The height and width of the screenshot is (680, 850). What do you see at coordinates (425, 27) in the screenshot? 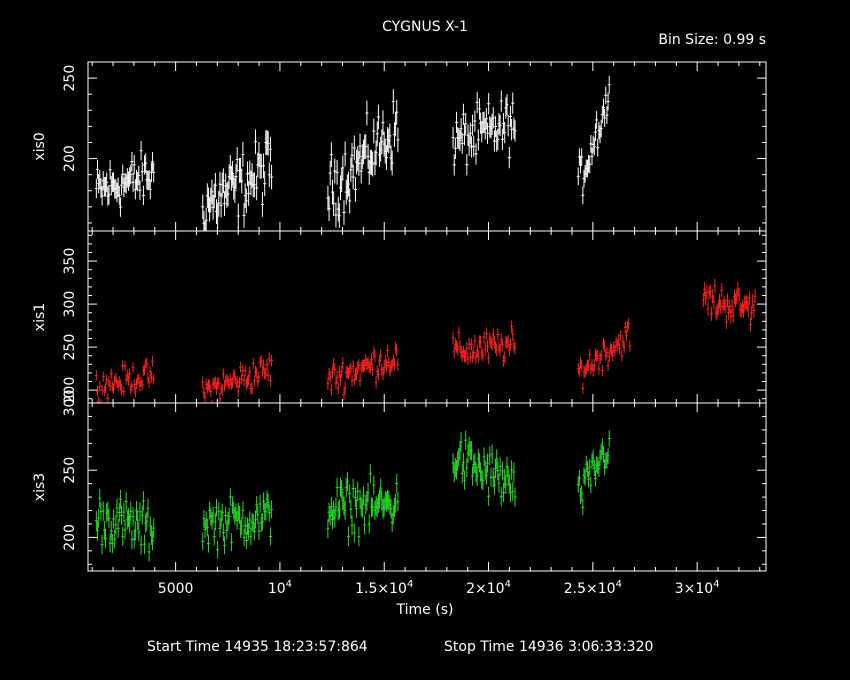
I see `chart-title: CYGNUS X-1` at bounding box center [425, 27].